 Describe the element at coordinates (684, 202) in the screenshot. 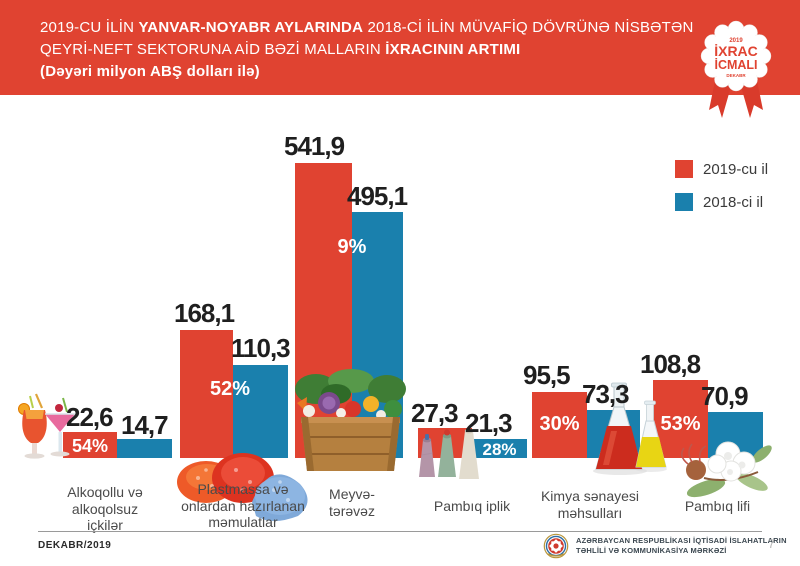

I see `legend-swatch-2018` at that location.